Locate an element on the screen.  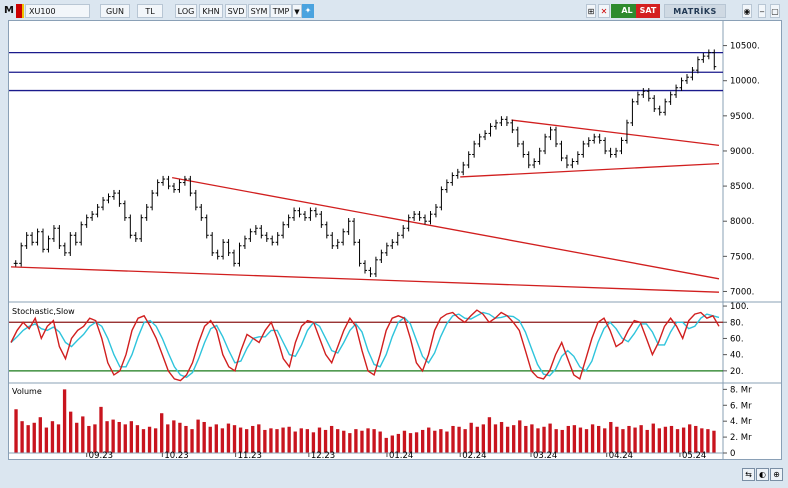
stochastic-tick-label: 40. is located at coordinates (737, 356).